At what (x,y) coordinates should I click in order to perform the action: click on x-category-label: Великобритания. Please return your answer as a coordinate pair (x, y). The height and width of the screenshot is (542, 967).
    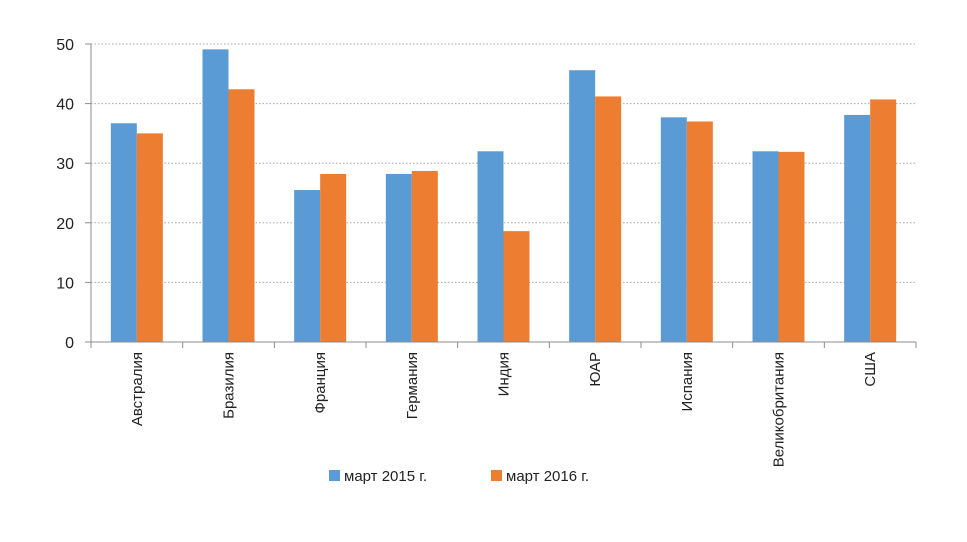
    Looking at the image, I should click on (779, 409).